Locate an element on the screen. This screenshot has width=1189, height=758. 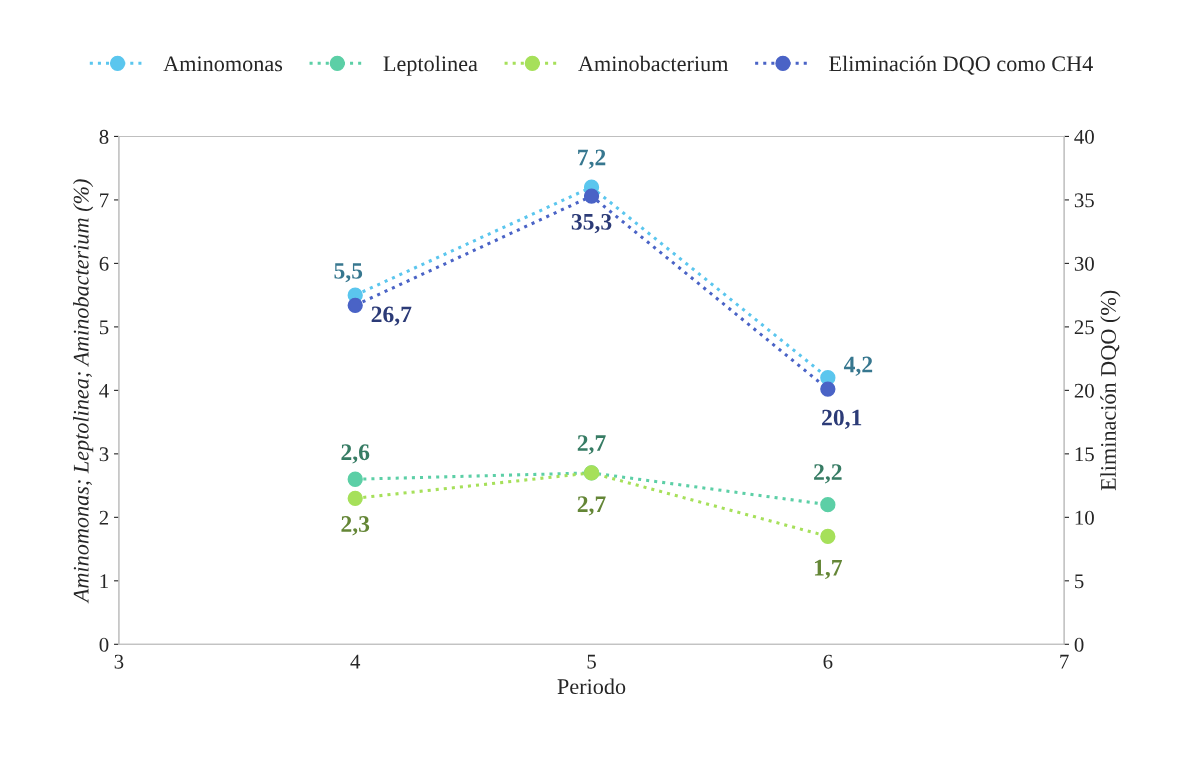
data-label: 7,2 is located at coordinates (592, 159).